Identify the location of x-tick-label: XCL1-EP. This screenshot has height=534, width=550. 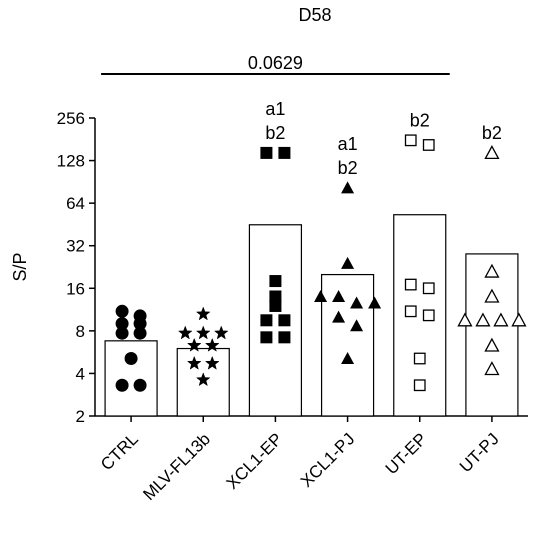
(255, 461).